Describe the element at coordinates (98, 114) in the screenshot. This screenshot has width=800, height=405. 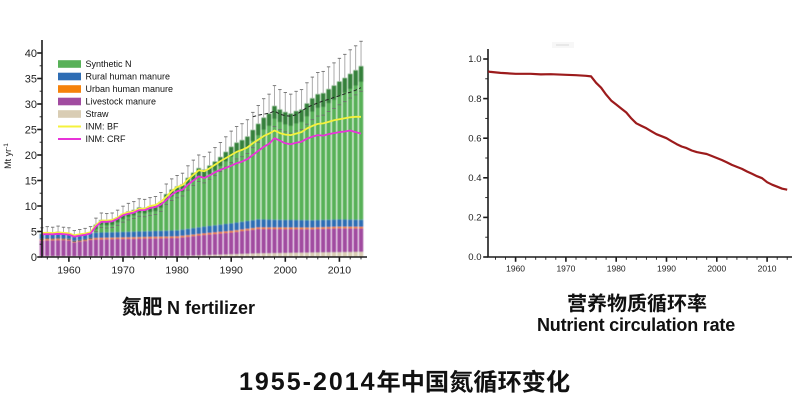
I see `svg-text: Straw` at that location.